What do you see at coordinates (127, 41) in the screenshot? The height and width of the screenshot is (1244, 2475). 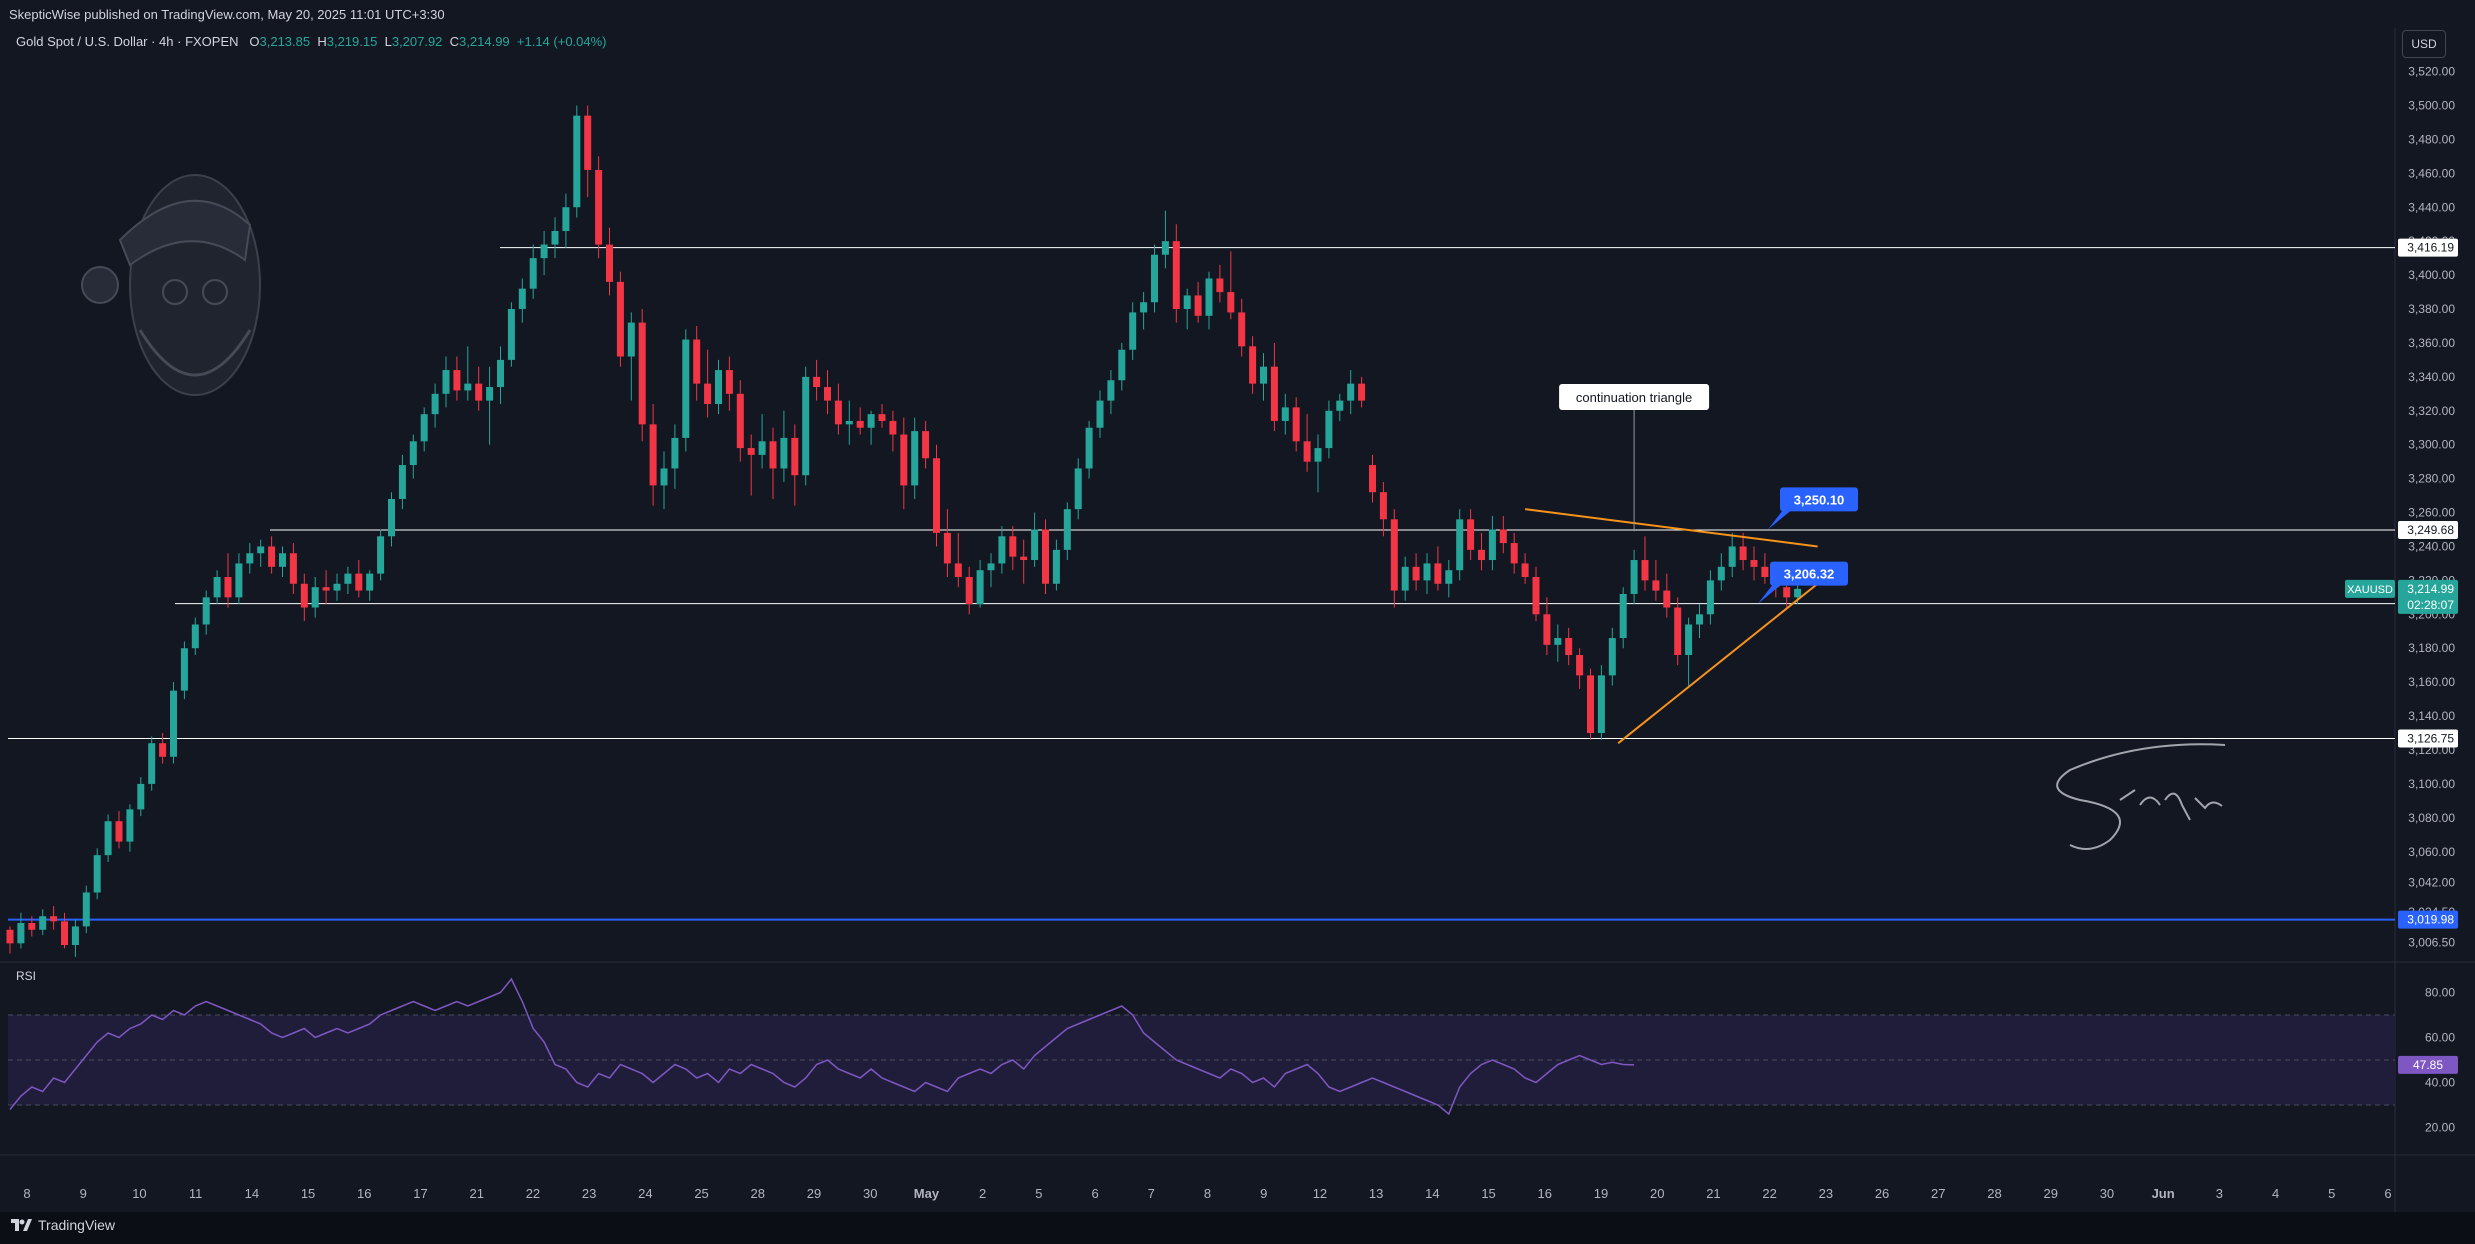 I see `symbol-title: Gold Spot / U.S. Dollar · 4h · FXOPEN` at bounding box center [127, 41].